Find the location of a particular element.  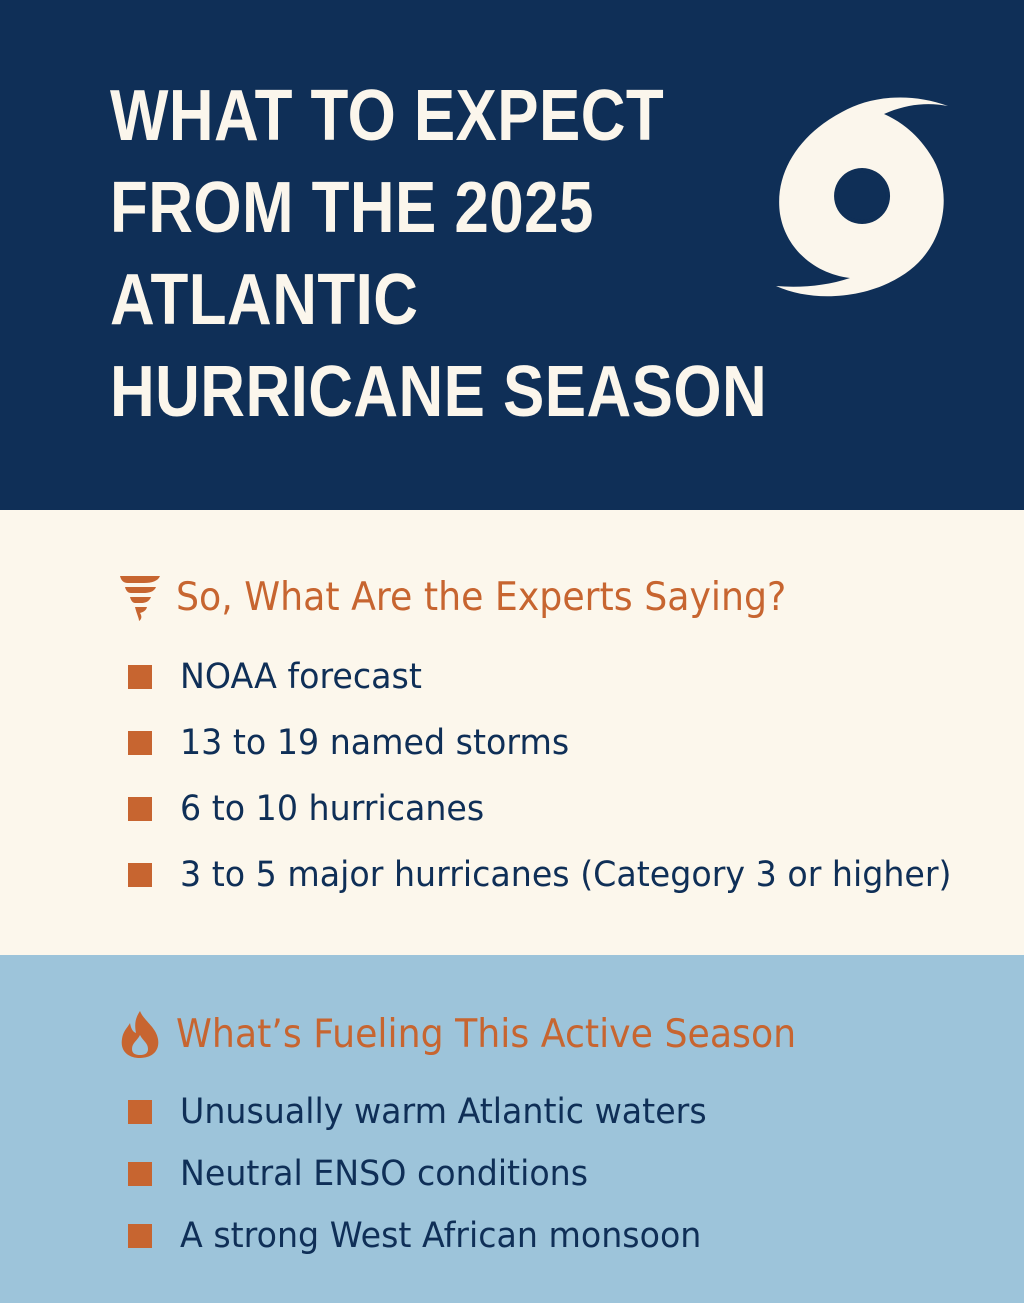

title-line-3: ATLANTIC is located at coordinates (264, 300).